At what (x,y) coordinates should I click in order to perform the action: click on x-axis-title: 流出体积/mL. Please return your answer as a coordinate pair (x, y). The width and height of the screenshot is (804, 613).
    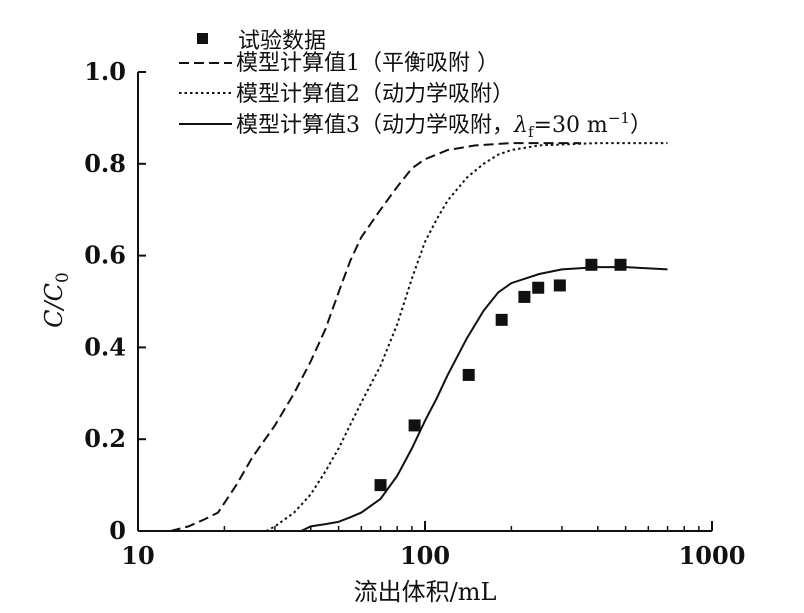
    Looking at the image, I should click on (425, 592).